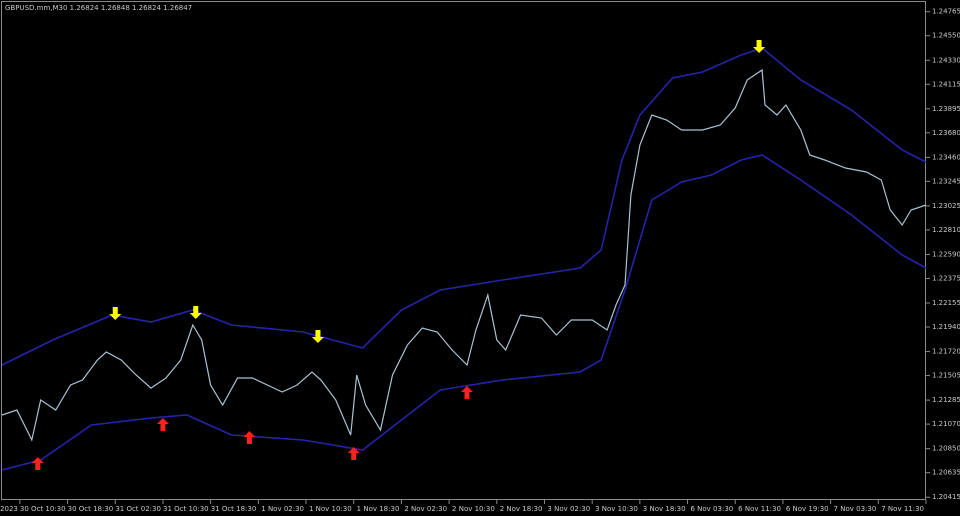 This screenshot has width=960, height=516. Describe the element at coordinates (521, 509) in the screenshot. I see `x-tick-label: 2 Nov 18:30` at that location.